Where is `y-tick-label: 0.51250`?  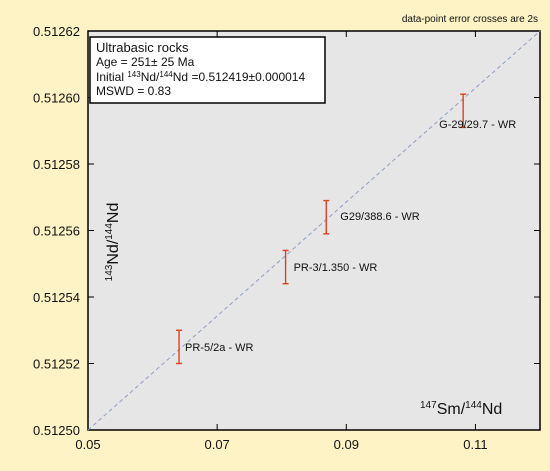 y-tick-label: 0.51250 is located at coordinates (56, 430).